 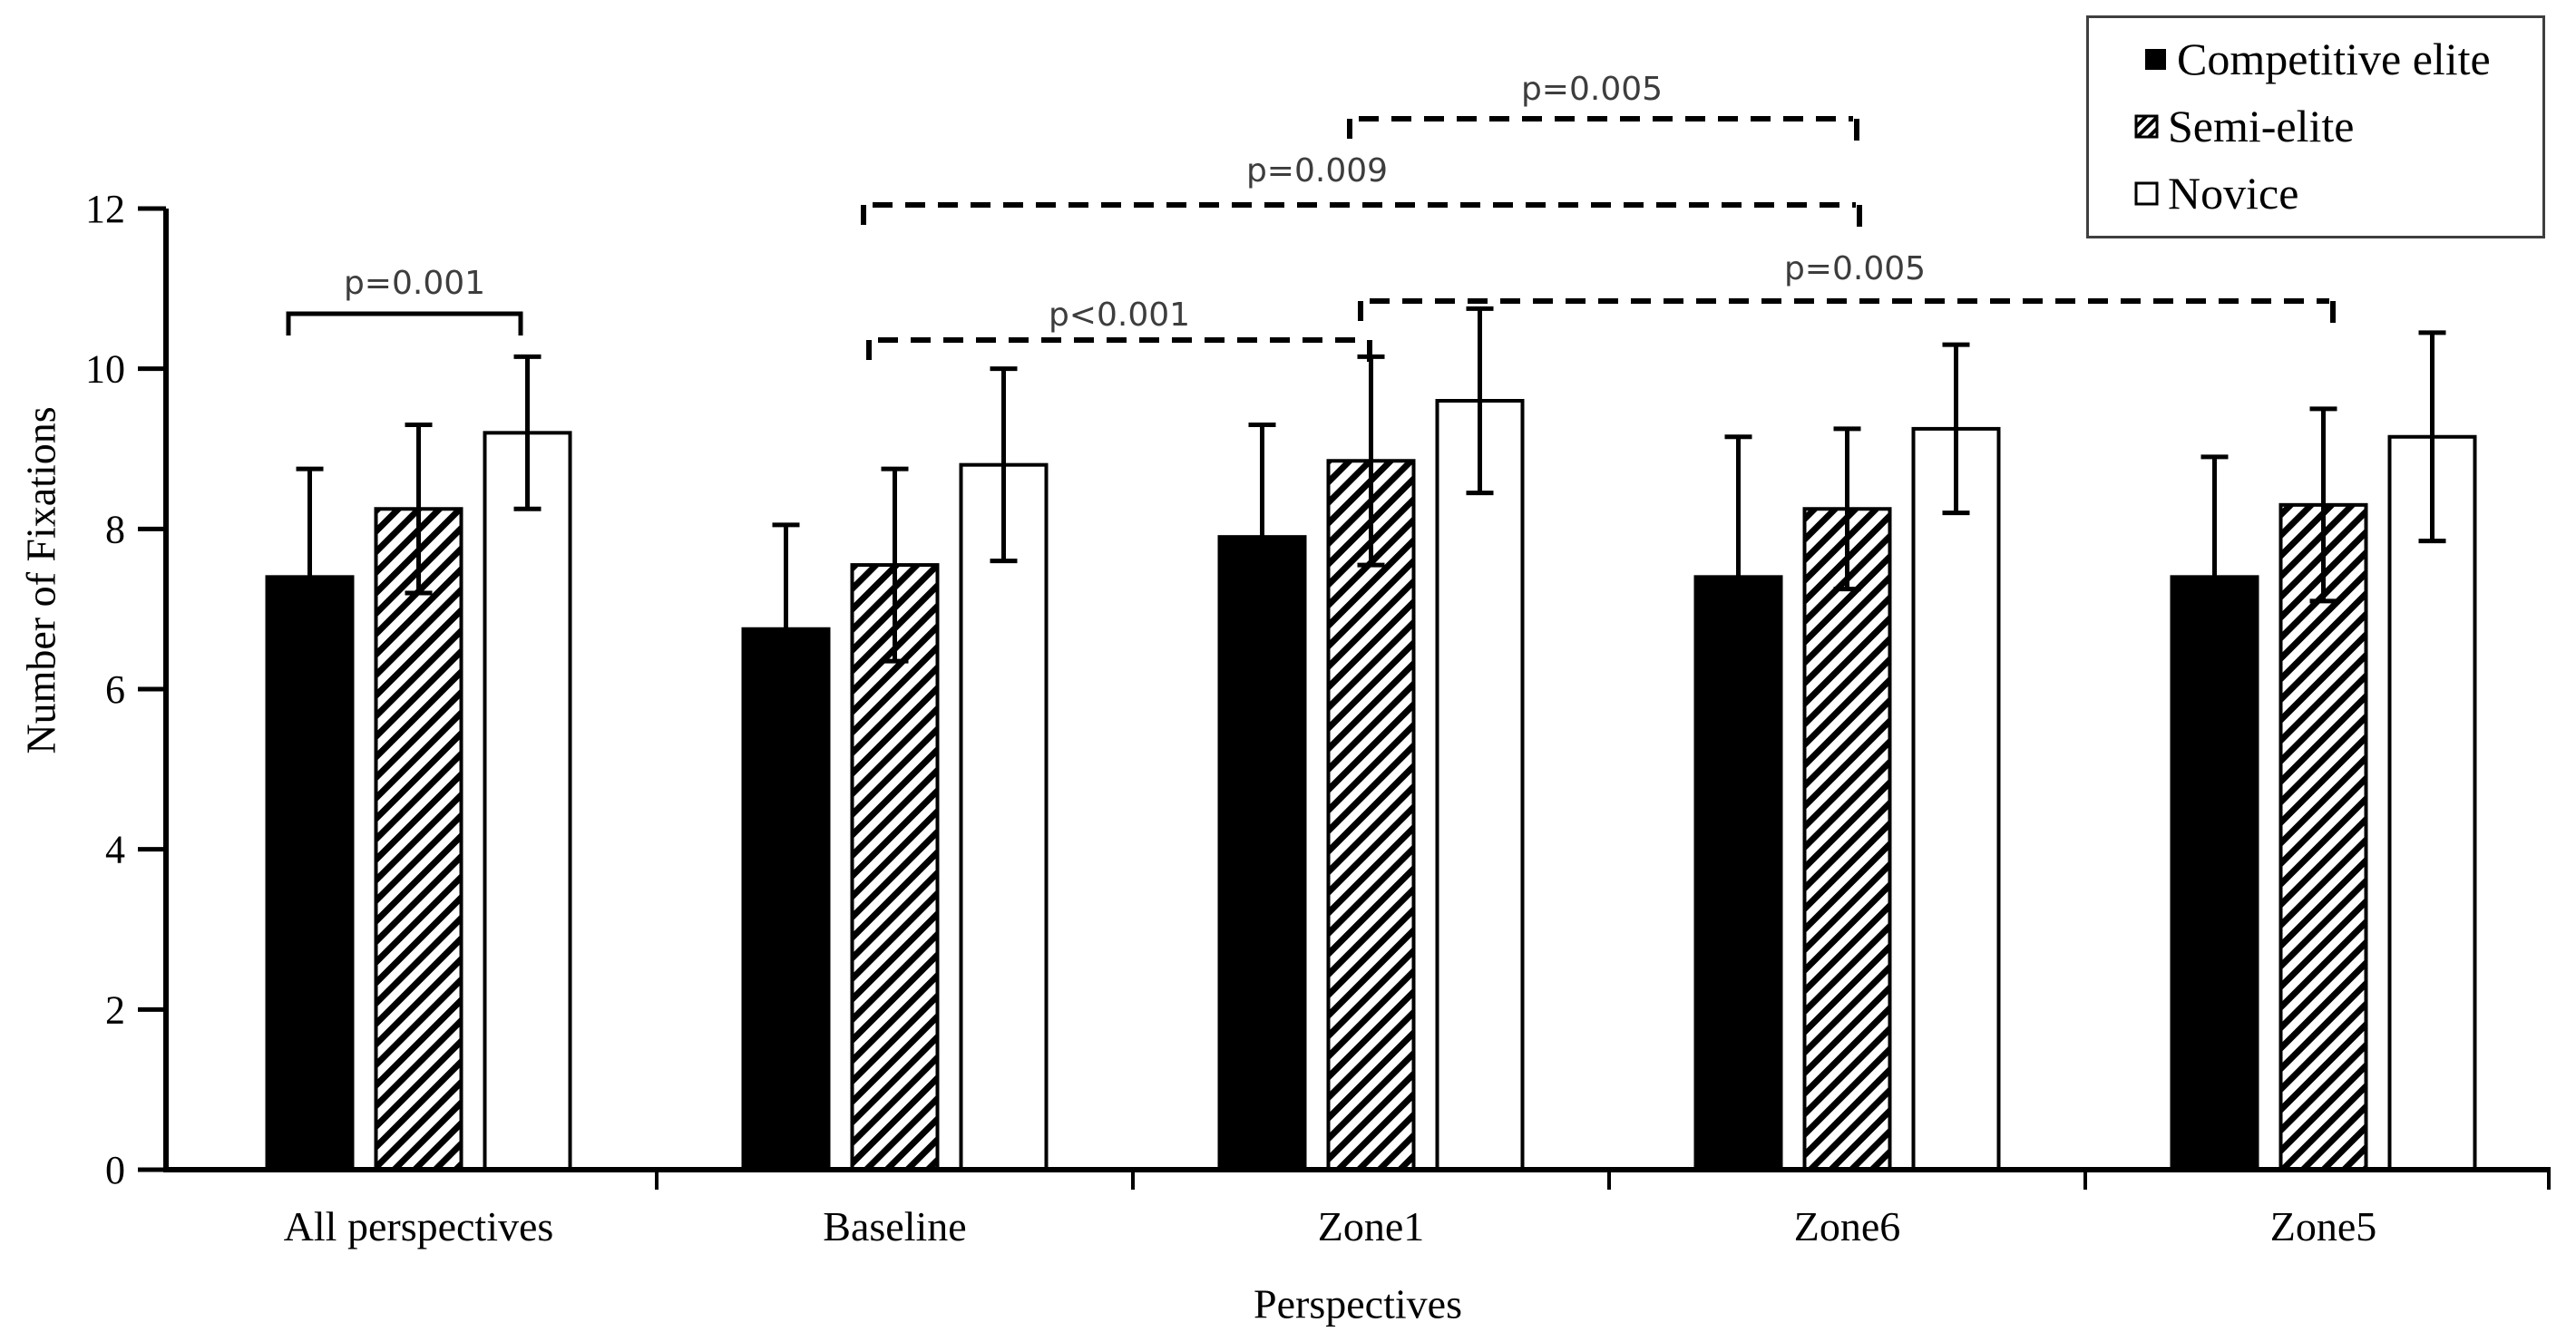 What do you see at coordinates (105, 209) in the screenshot?
I see `y-tick-label-12: 12` at bounding box center [105, 209].